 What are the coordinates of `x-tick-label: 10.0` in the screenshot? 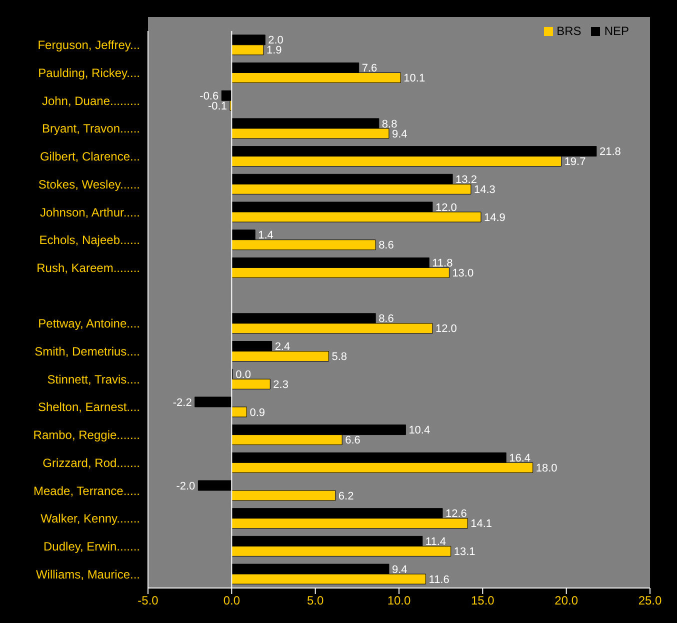 It's located at (399, 601).